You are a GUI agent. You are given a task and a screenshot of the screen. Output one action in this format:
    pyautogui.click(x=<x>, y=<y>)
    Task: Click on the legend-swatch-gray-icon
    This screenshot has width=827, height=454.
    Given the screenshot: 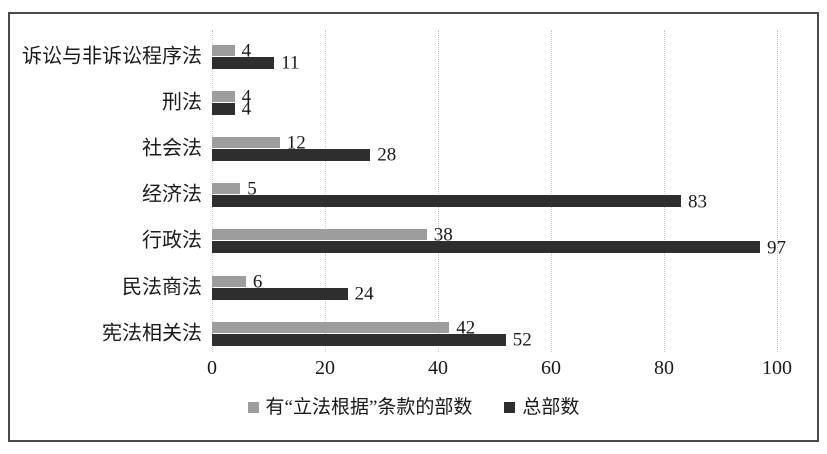 What is the action you would take?
    pyautogui.click(x=253, y=407)
    